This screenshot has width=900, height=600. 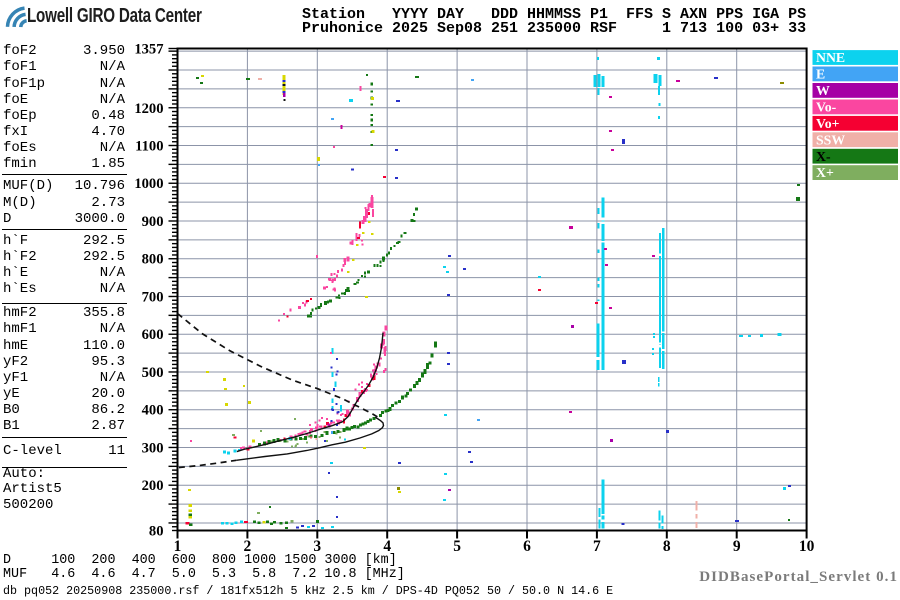 What do you see at coordinates (807, 546) in the screenshot?
I see `svg-text: 10` at bounding box center [807, 546].